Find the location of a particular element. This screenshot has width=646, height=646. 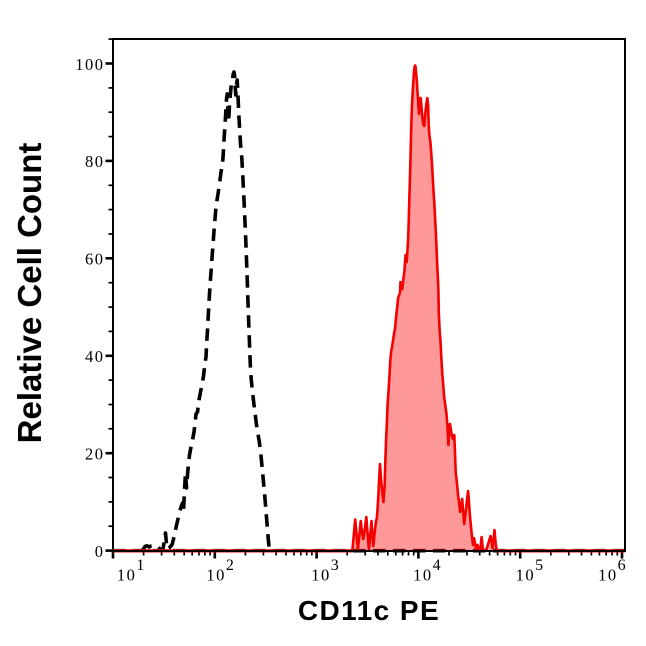

svg-text: Relative Cell Count is located at coordinates (29, 293).